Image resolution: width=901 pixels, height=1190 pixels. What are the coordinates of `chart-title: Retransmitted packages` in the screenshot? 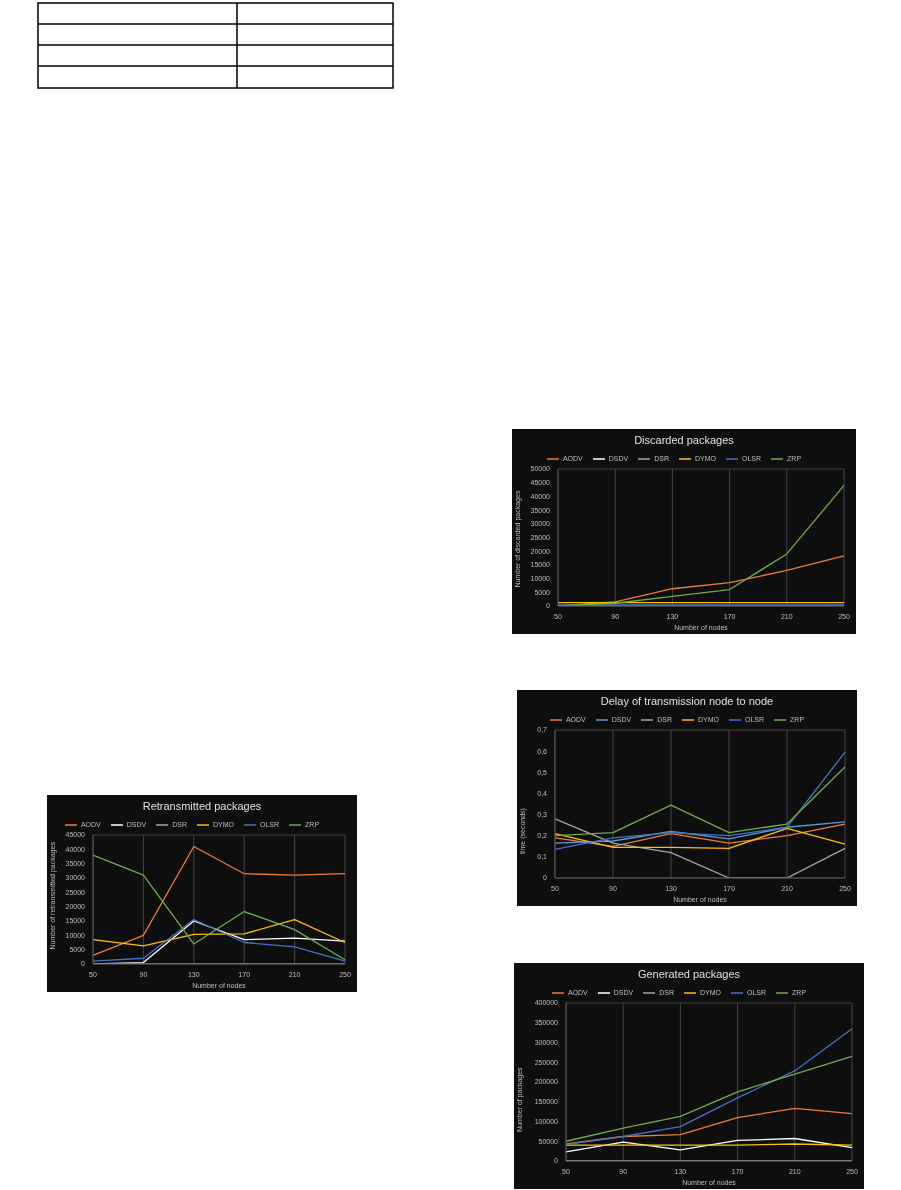 It's located at (202, 806).